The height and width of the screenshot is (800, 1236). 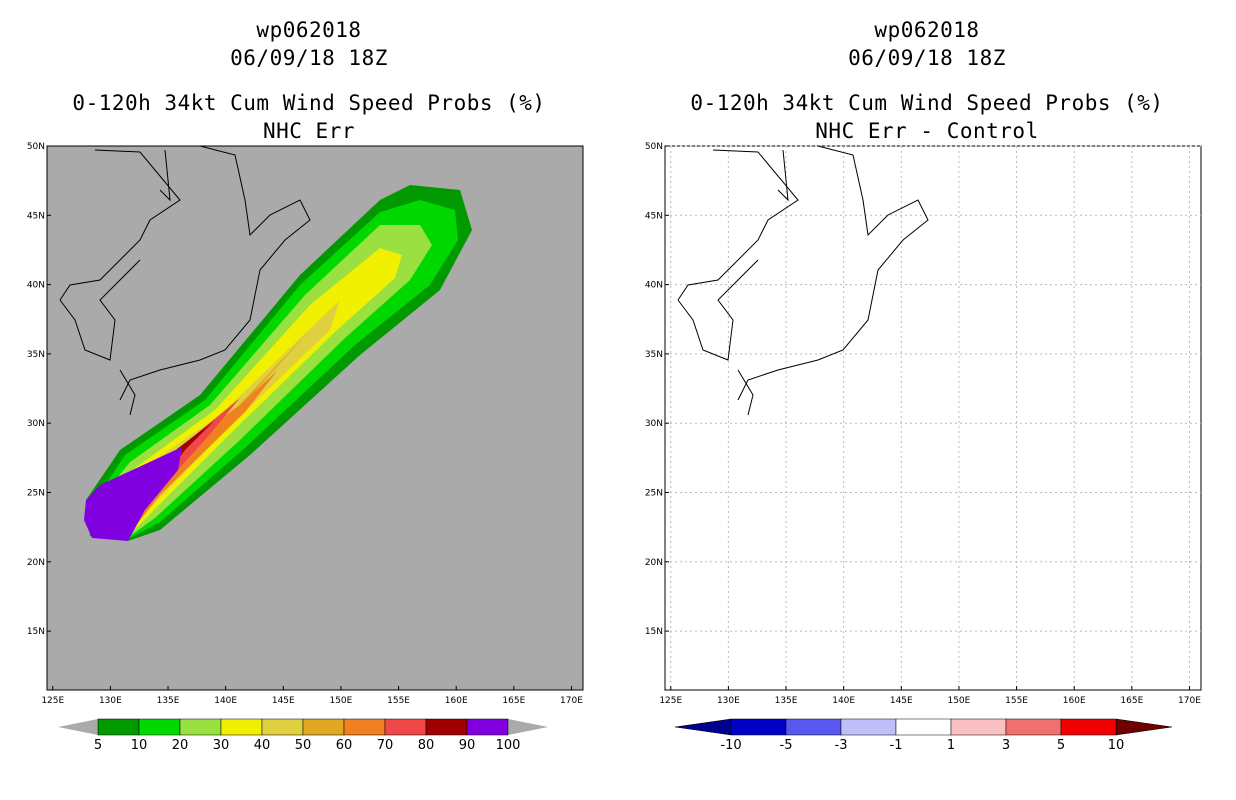 I want to click on right-coastlines, so click(x=803, y=280).